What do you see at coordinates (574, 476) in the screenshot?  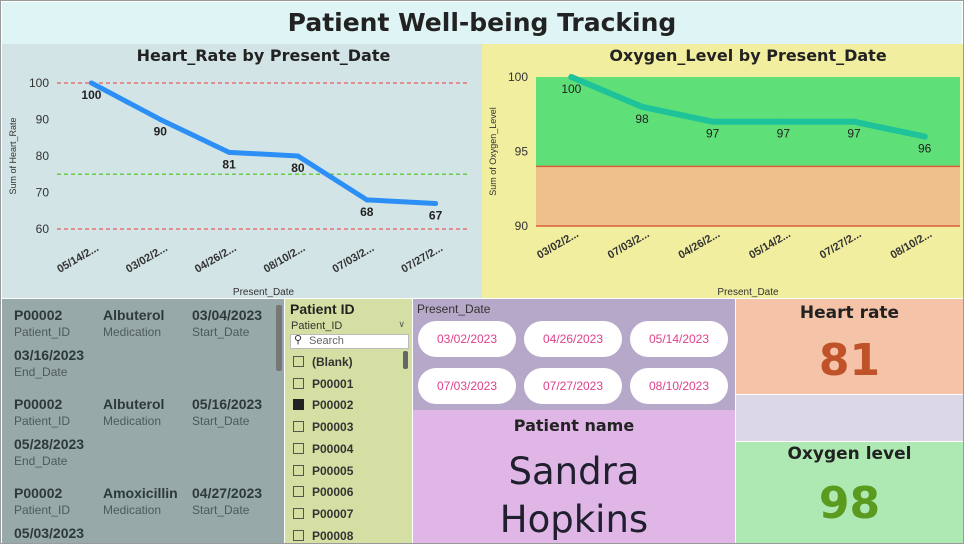 I see `patient-name-card: Patient name Sandra Hopkins` at bounding box center [574, 476].